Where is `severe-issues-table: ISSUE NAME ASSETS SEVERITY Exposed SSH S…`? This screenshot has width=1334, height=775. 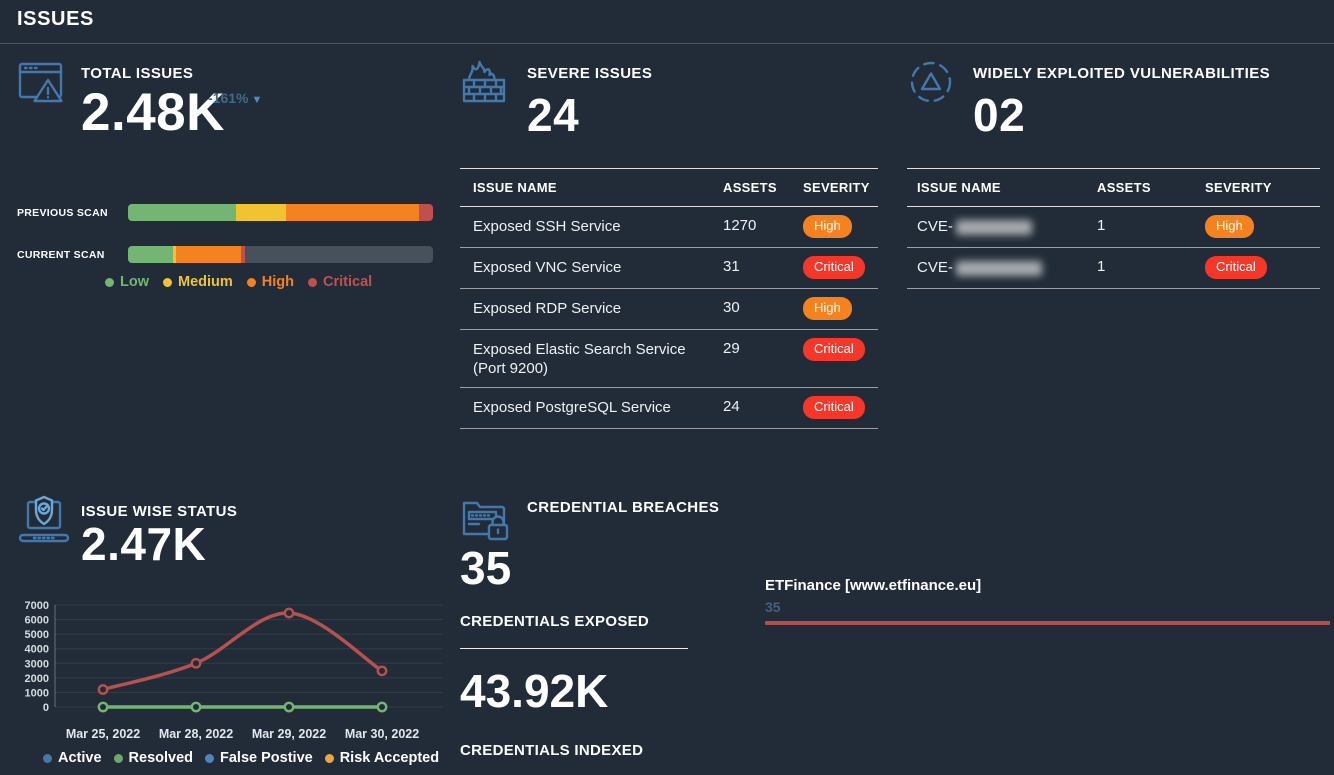 severe-issues-table: ISSUE NAME ASSETS SEVERITY Exposed SSH S… is located at coordinates (669, 298).